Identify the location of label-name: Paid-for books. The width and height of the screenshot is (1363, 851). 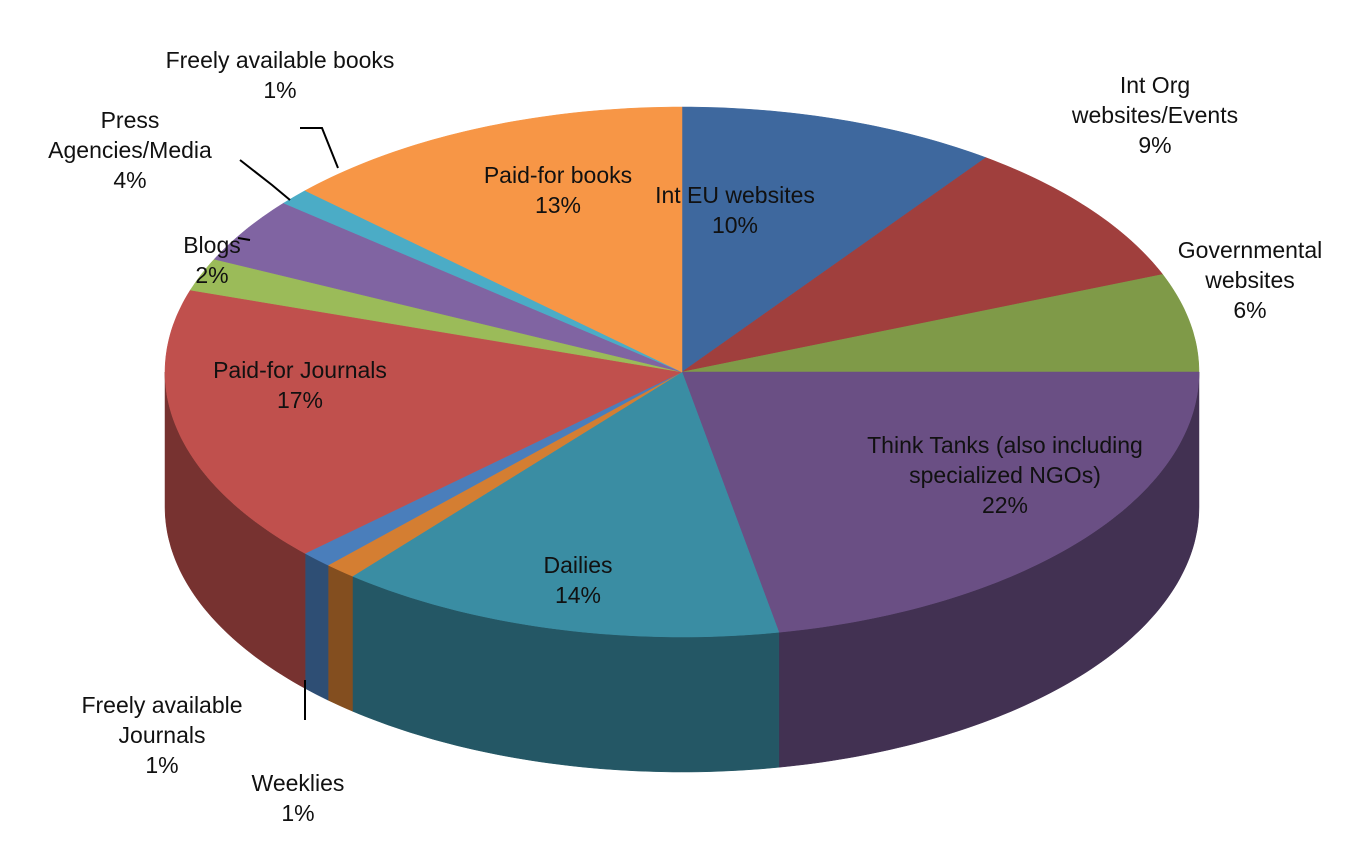
(558, 175).